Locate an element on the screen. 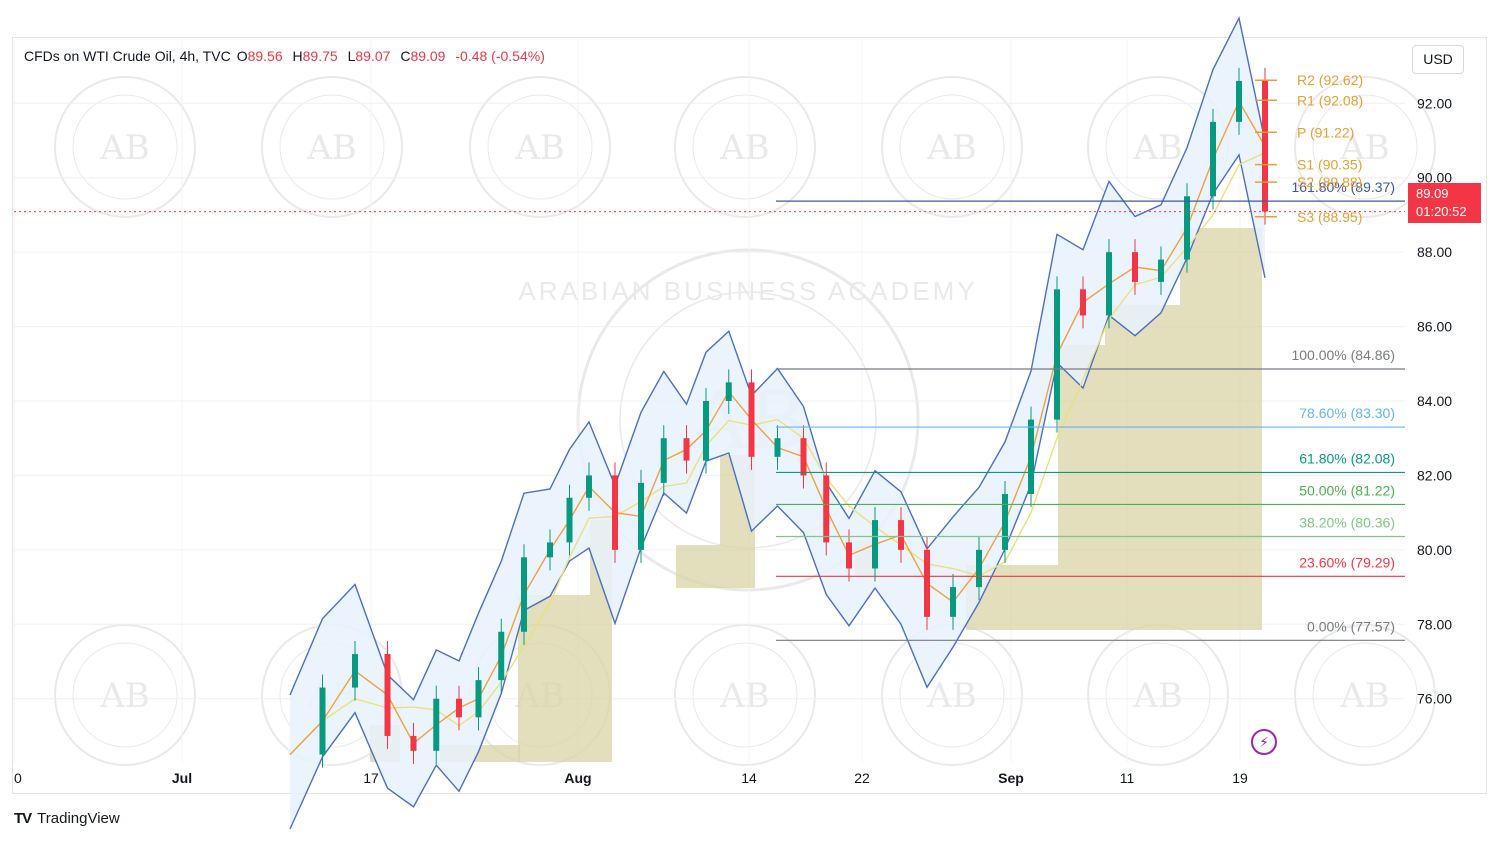 Image resolution: width=1500 pixels, height=844 pixels. y-axis-tick-label: 92.00 is located at coordinates (1434, 103).